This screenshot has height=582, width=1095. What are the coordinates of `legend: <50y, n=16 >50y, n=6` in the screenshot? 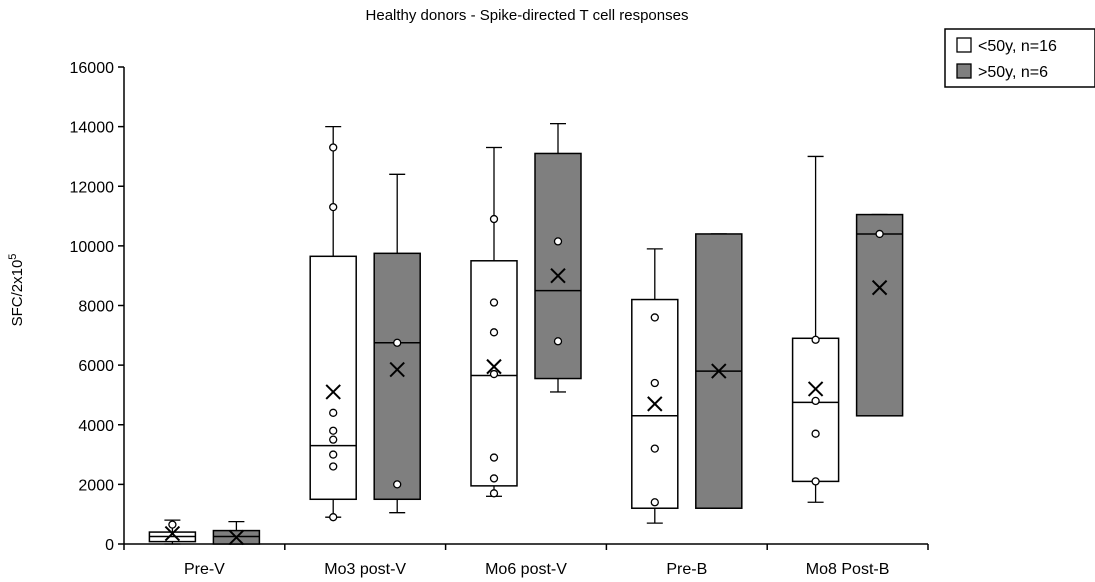 It's located at (1019, 58).